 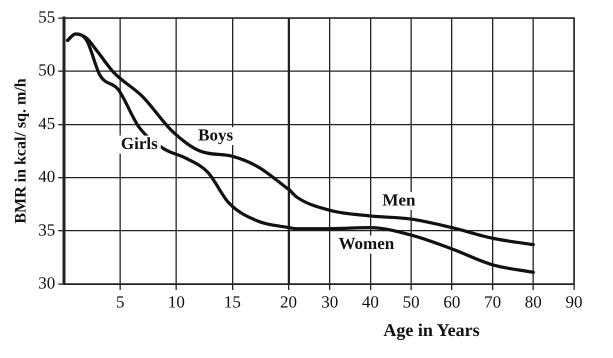 What do you see at coordinates (288, 302) in the screenshot?
I see `x-tick-label: 20` at bounding box center [288, 302].